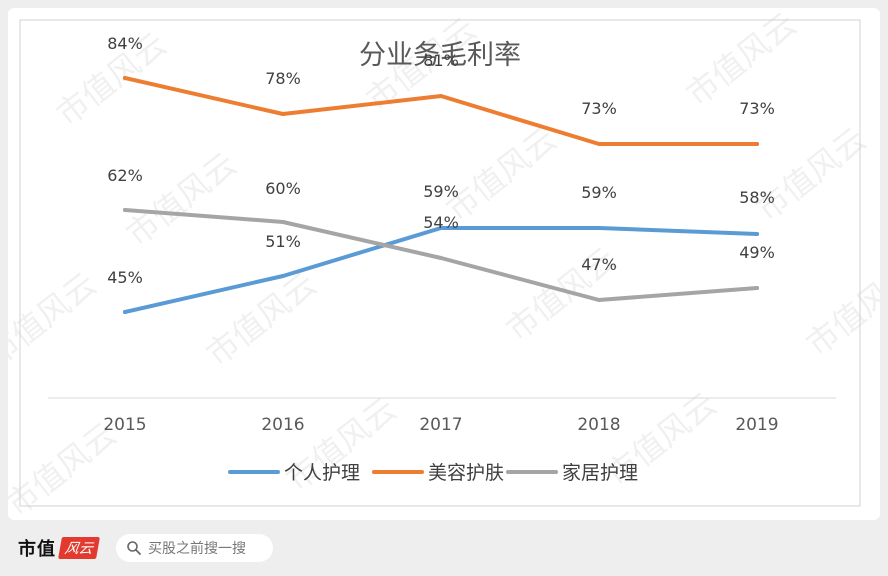 Image resolution: width=888 pixels, height=576 pixels. What do you see at coordinates (441, 60) in the screenshot?
I see `data-label: 81%` at bounding box center [441, 60].